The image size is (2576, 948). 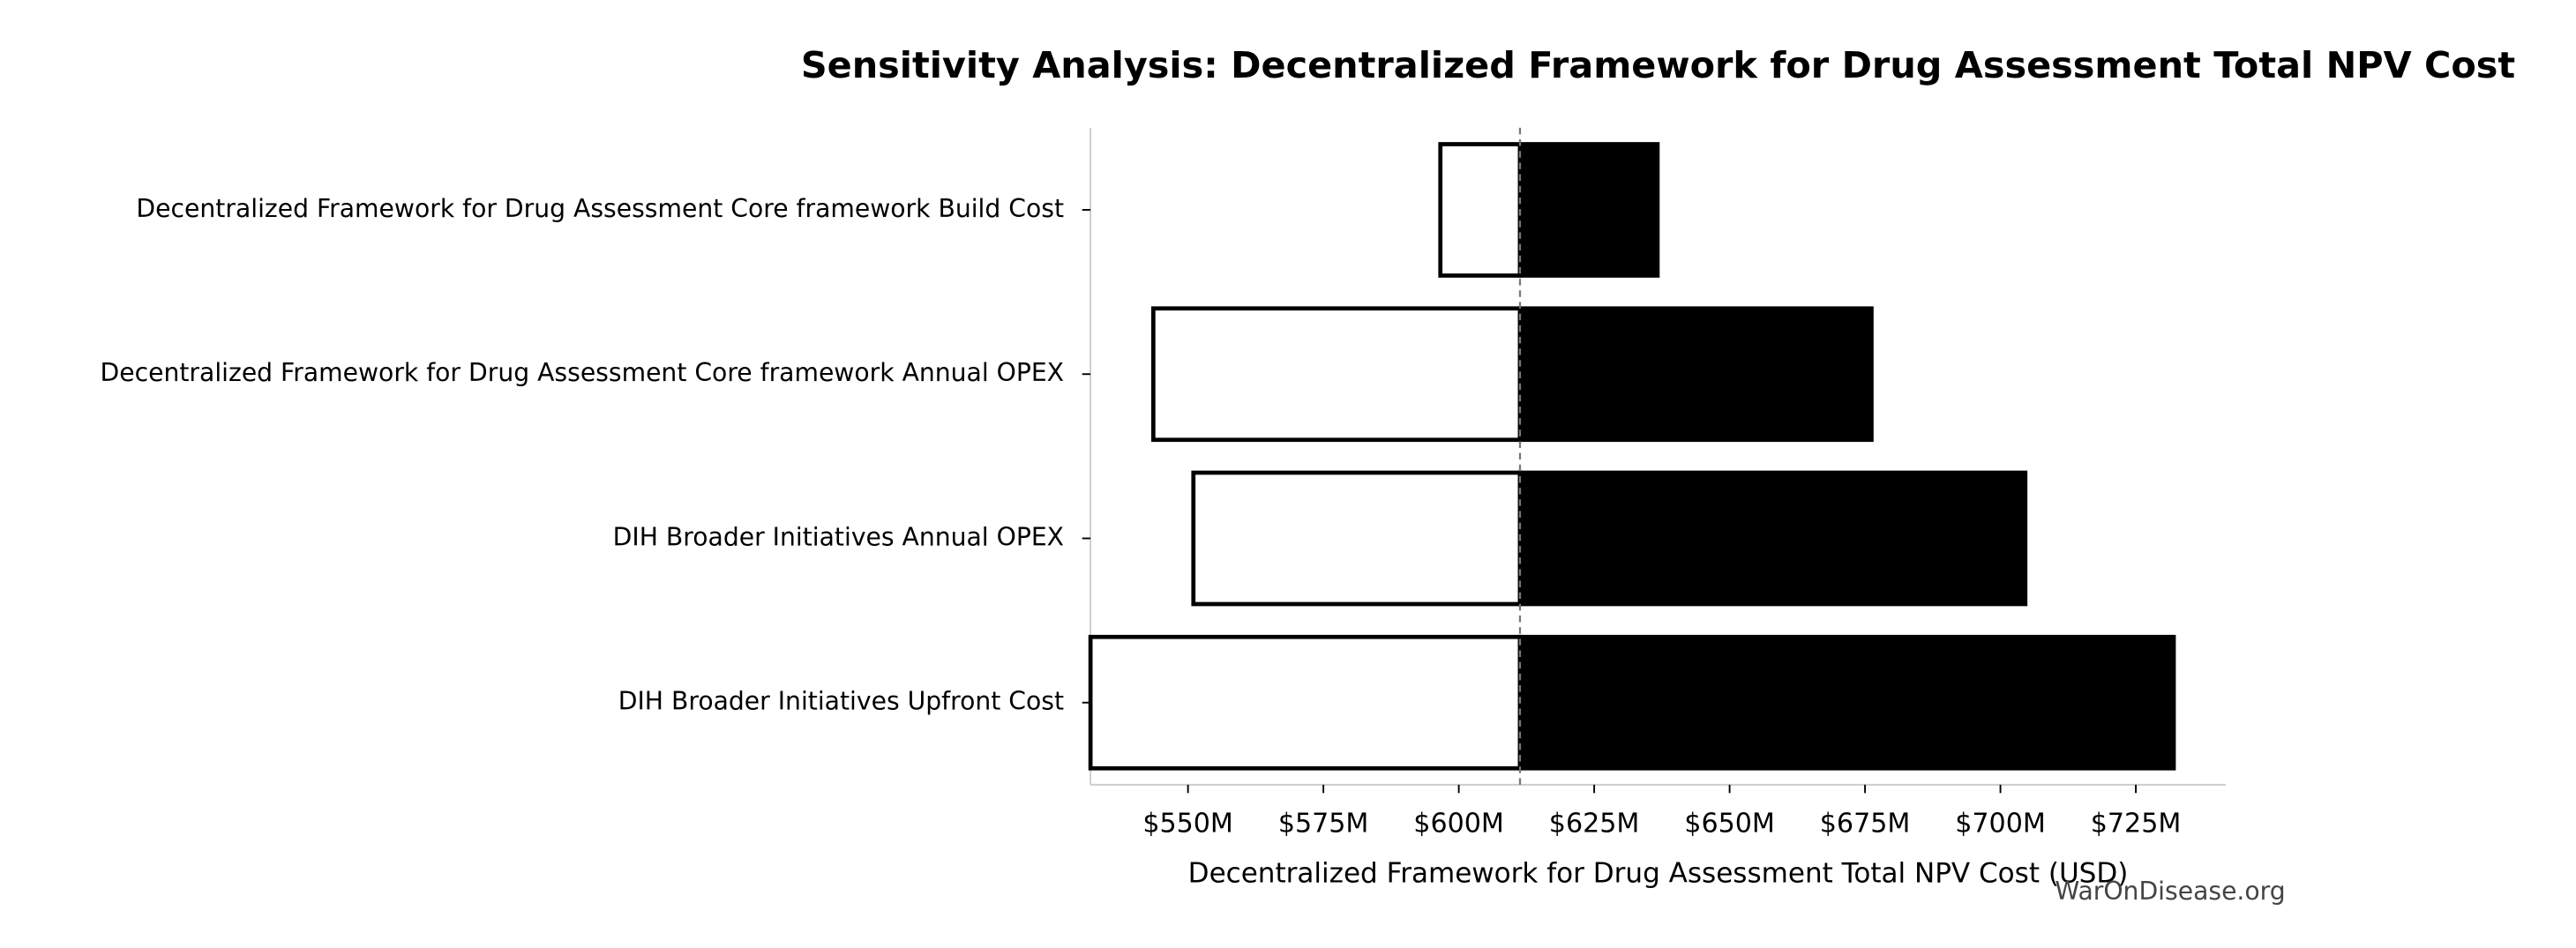 I want to click on x-tick-label: $725M, so click(x=2137, y=824).